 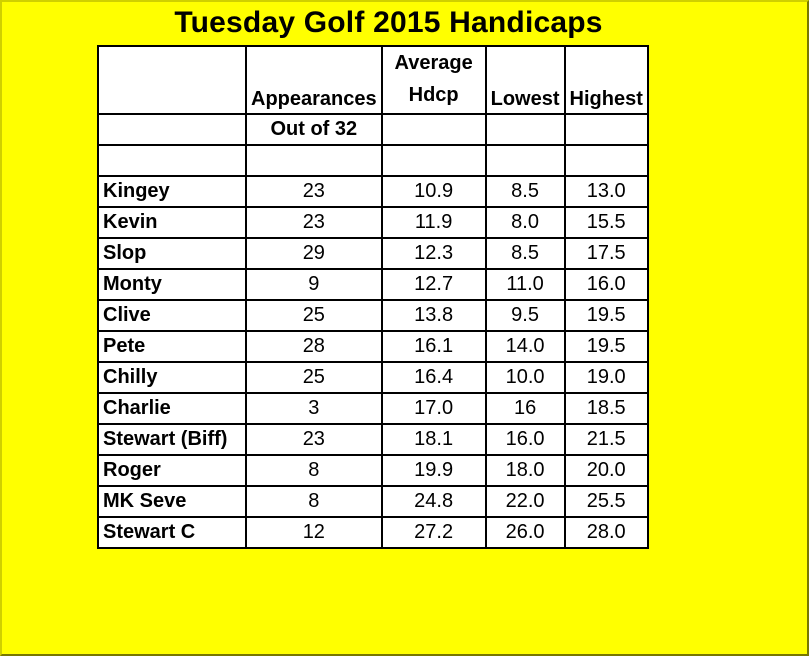 What do you see at coordinates (433, 532) in the screenshot?
I see `average-hdcp-cell: 27.2` at bounding box center [433, 532].